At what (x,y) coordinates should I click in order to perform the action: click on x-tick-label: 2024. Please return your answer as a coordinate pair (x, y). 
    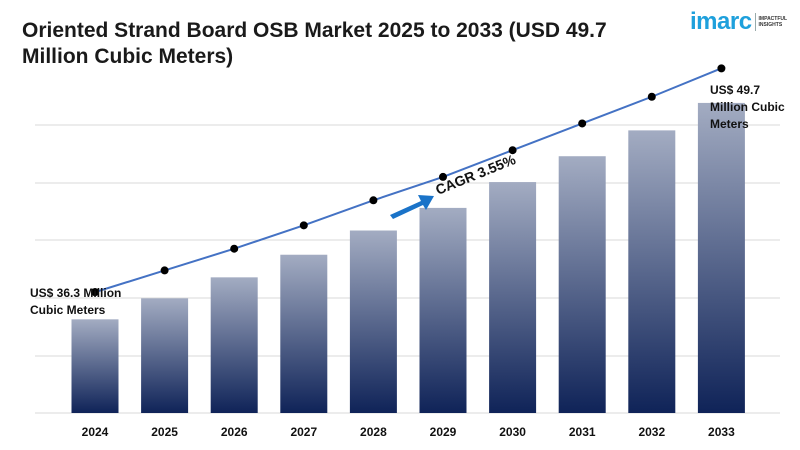
    Looking at the image, I should click on (95, 432).